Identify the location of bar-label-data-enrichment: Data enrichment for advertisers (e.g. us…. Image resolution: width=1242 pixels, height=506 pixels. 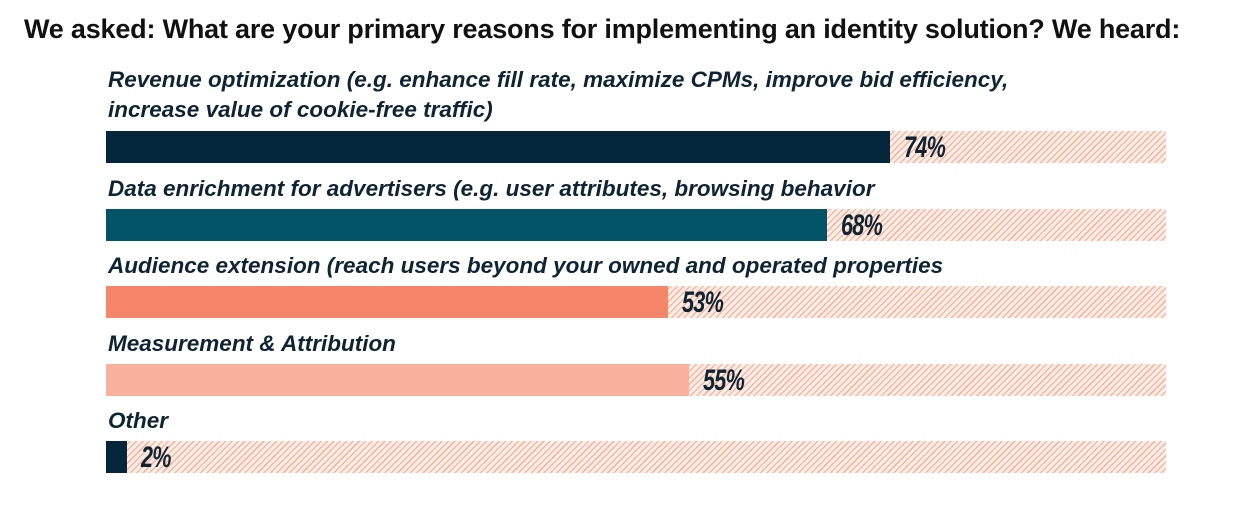
(491, 188).